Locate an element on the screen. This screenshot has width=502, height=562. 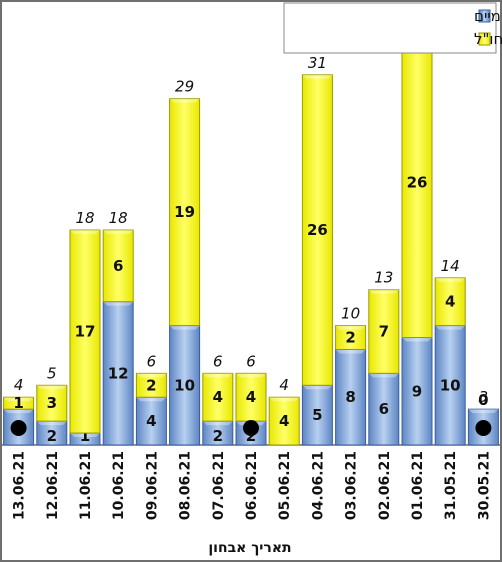
tick-label: 06.06.21 is located at coordinates (252, 485).